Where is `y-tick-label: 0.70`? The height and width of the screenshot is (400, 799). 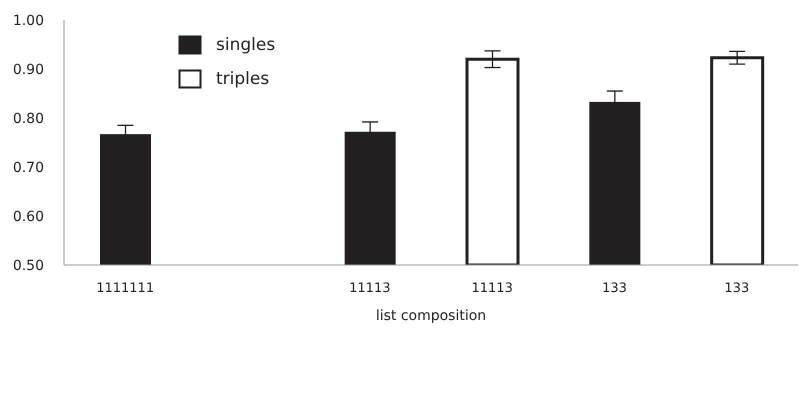 y-tick-label: 0.70 is located at coordinates (28, 168).